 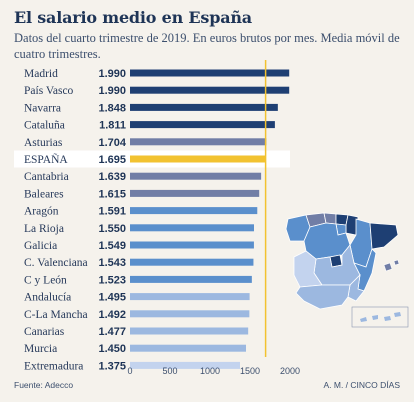 What do you see at coordinates (112, 315) in the screenshot?
I see `value-label: 1.492` at bounding box center [112, 315].